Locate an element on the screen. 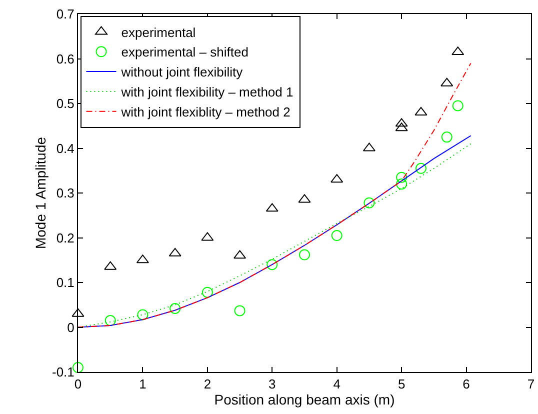 The height and width of the screenshot is (414, 538). x-tick-label: 1 is located at coordinates (142, 384).